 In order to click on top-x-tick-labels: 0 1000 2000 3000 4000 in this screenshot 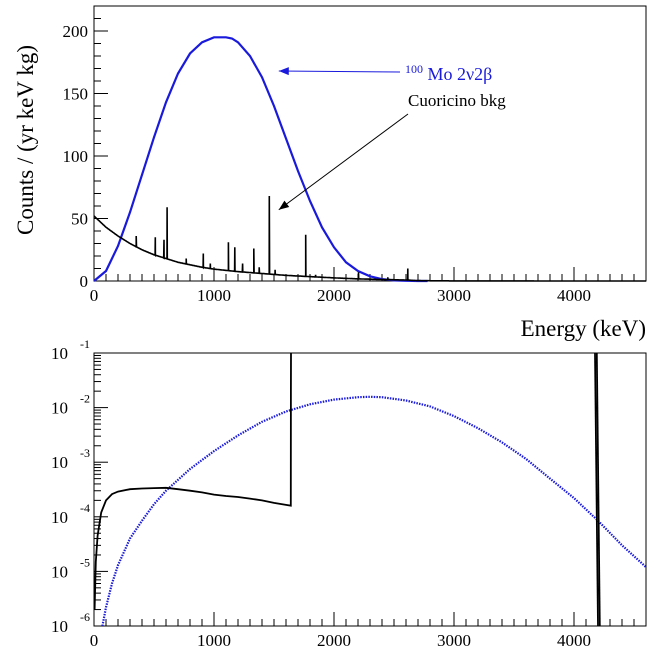, I will do `click(340, 295)`.